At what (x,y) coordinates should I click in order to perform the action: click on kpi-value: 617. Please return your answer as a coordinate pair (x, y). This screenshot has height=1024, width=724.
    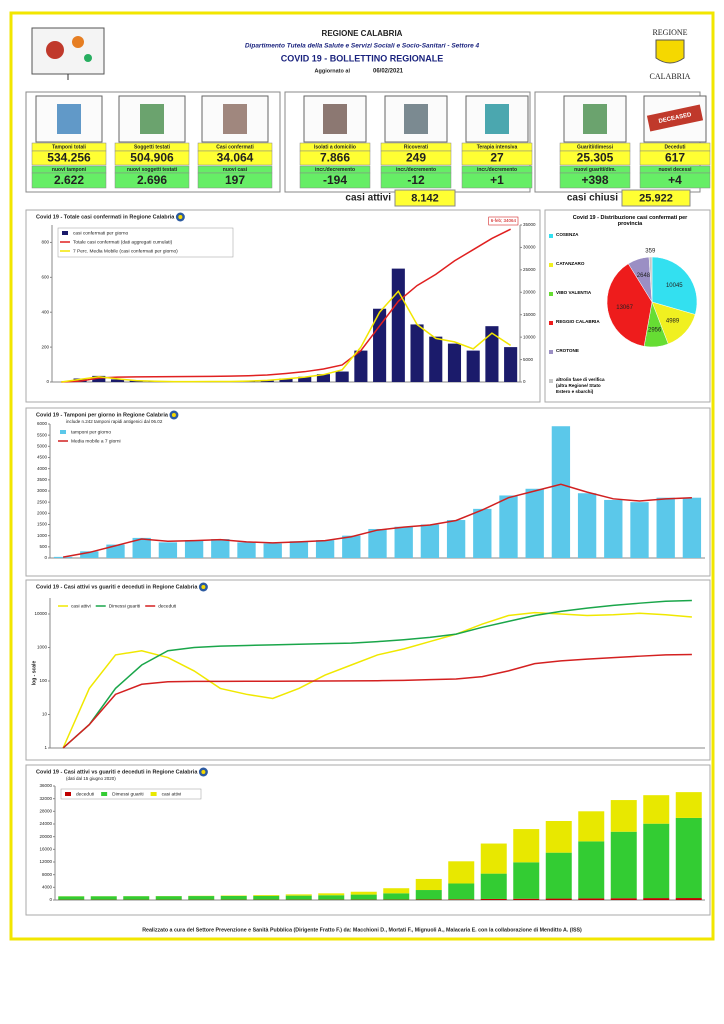
    Looking at the image, I should click on (675, 158).